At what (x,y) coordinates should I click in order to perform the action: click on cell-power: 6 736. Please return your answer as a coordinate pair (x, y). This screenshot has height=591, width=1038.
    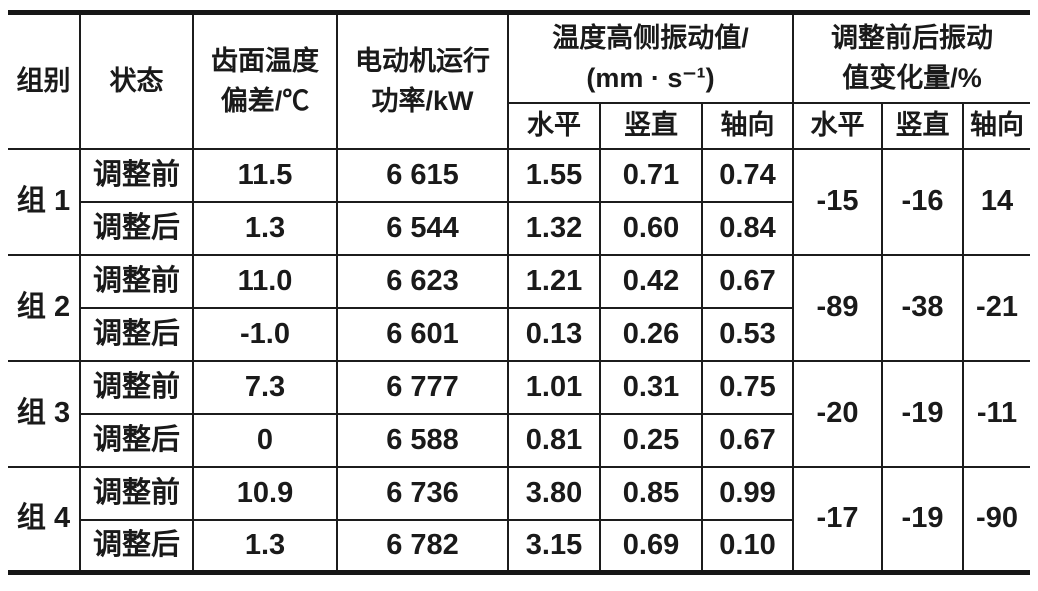
    Looking at the image, I should click on (422, 493).